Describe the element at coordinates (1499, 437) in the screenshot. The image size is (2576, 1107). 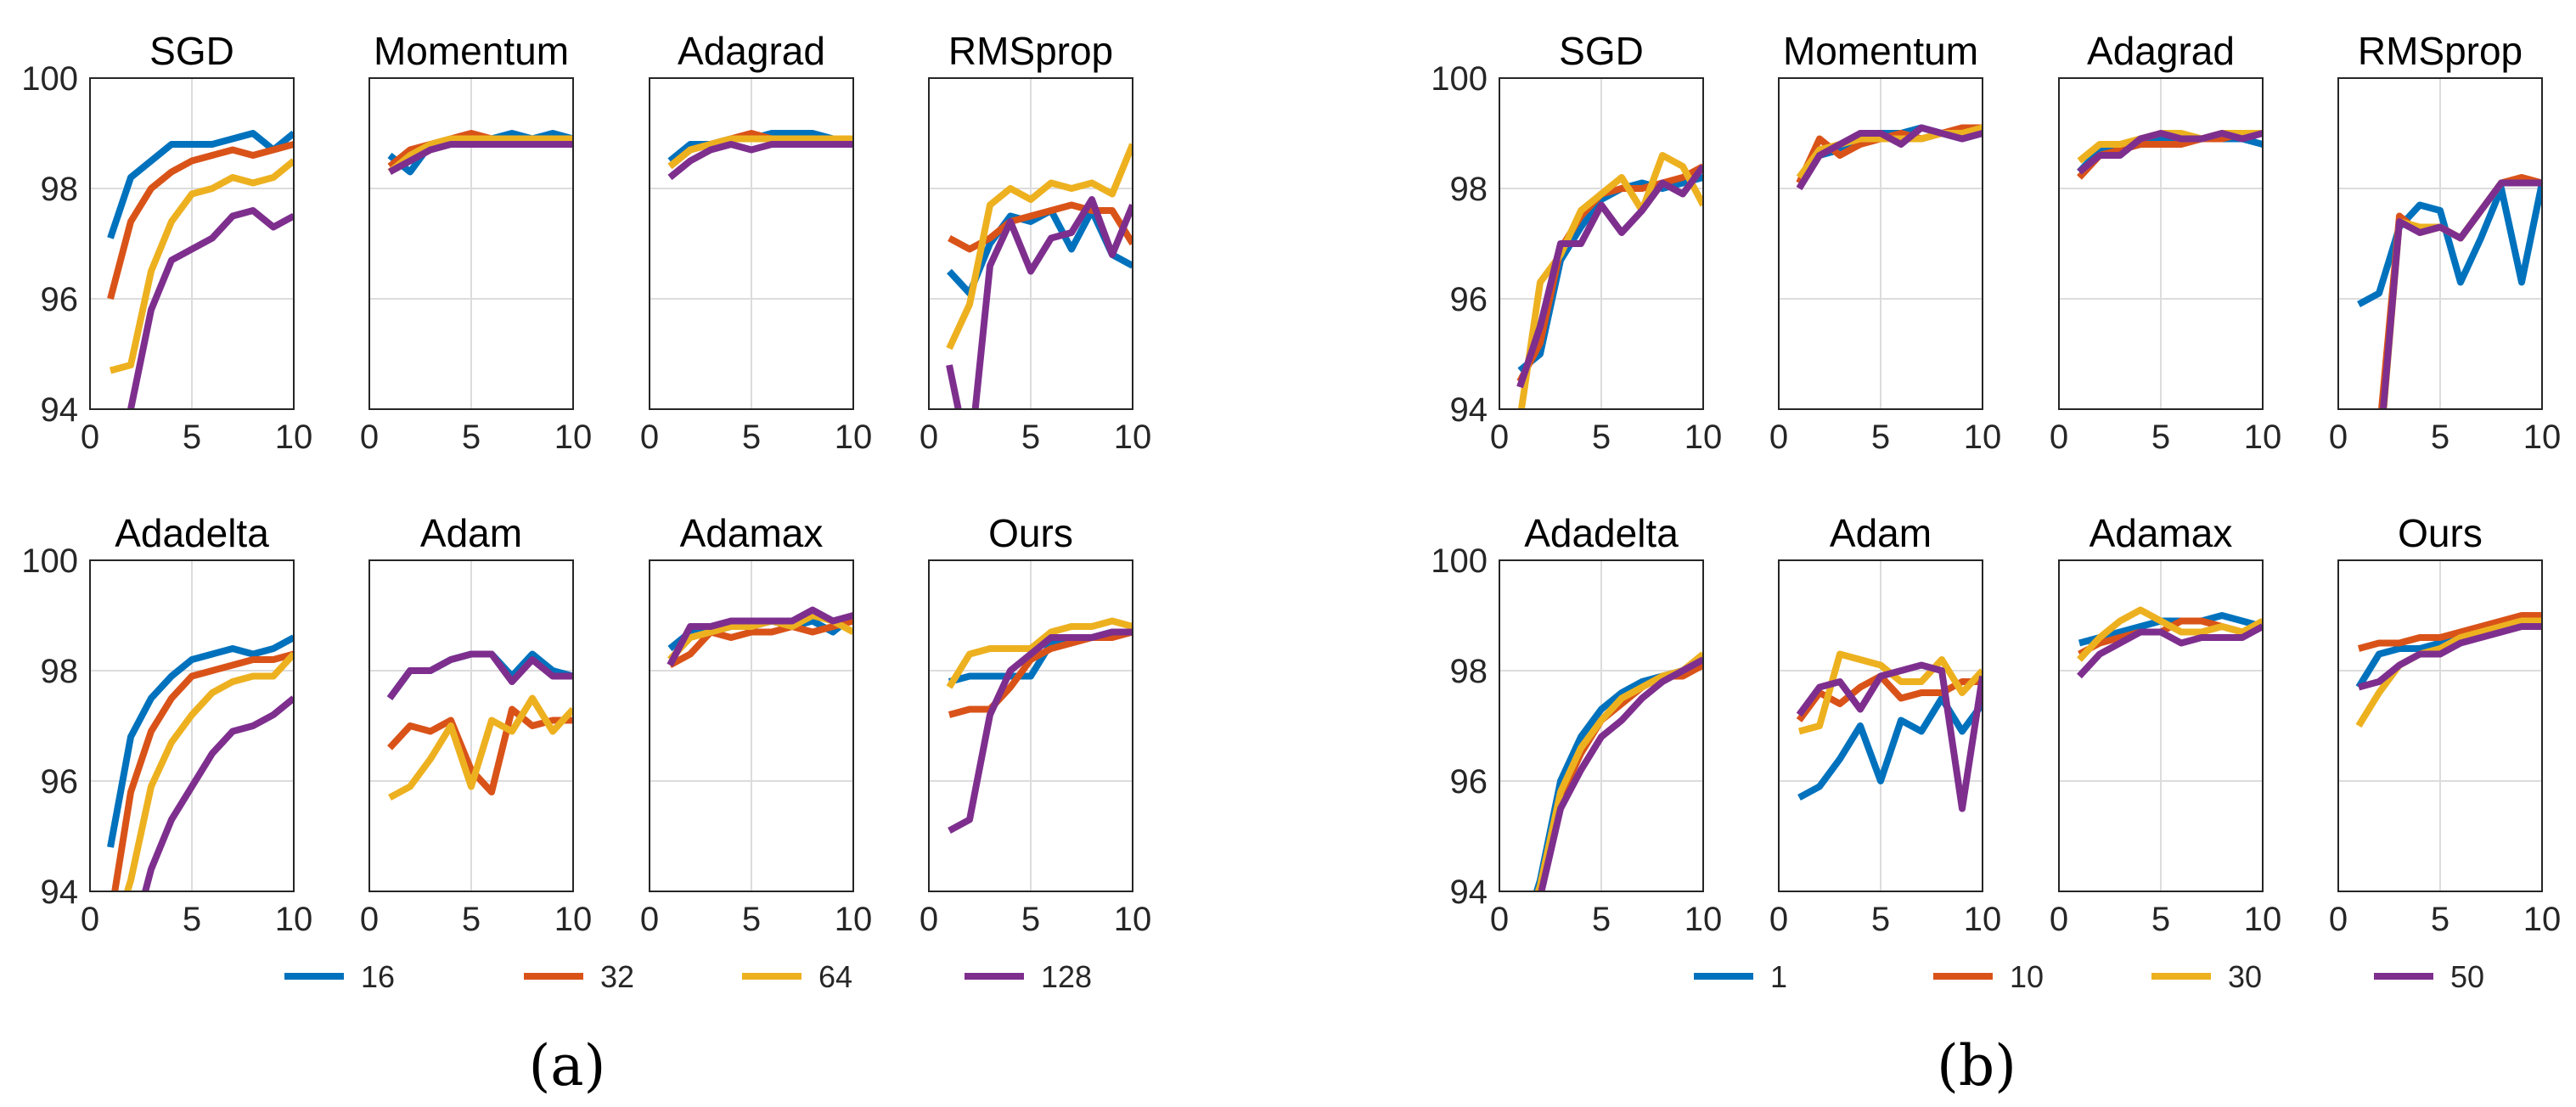
I see `fig--b--sgd-xtick-label: 0` at that location.